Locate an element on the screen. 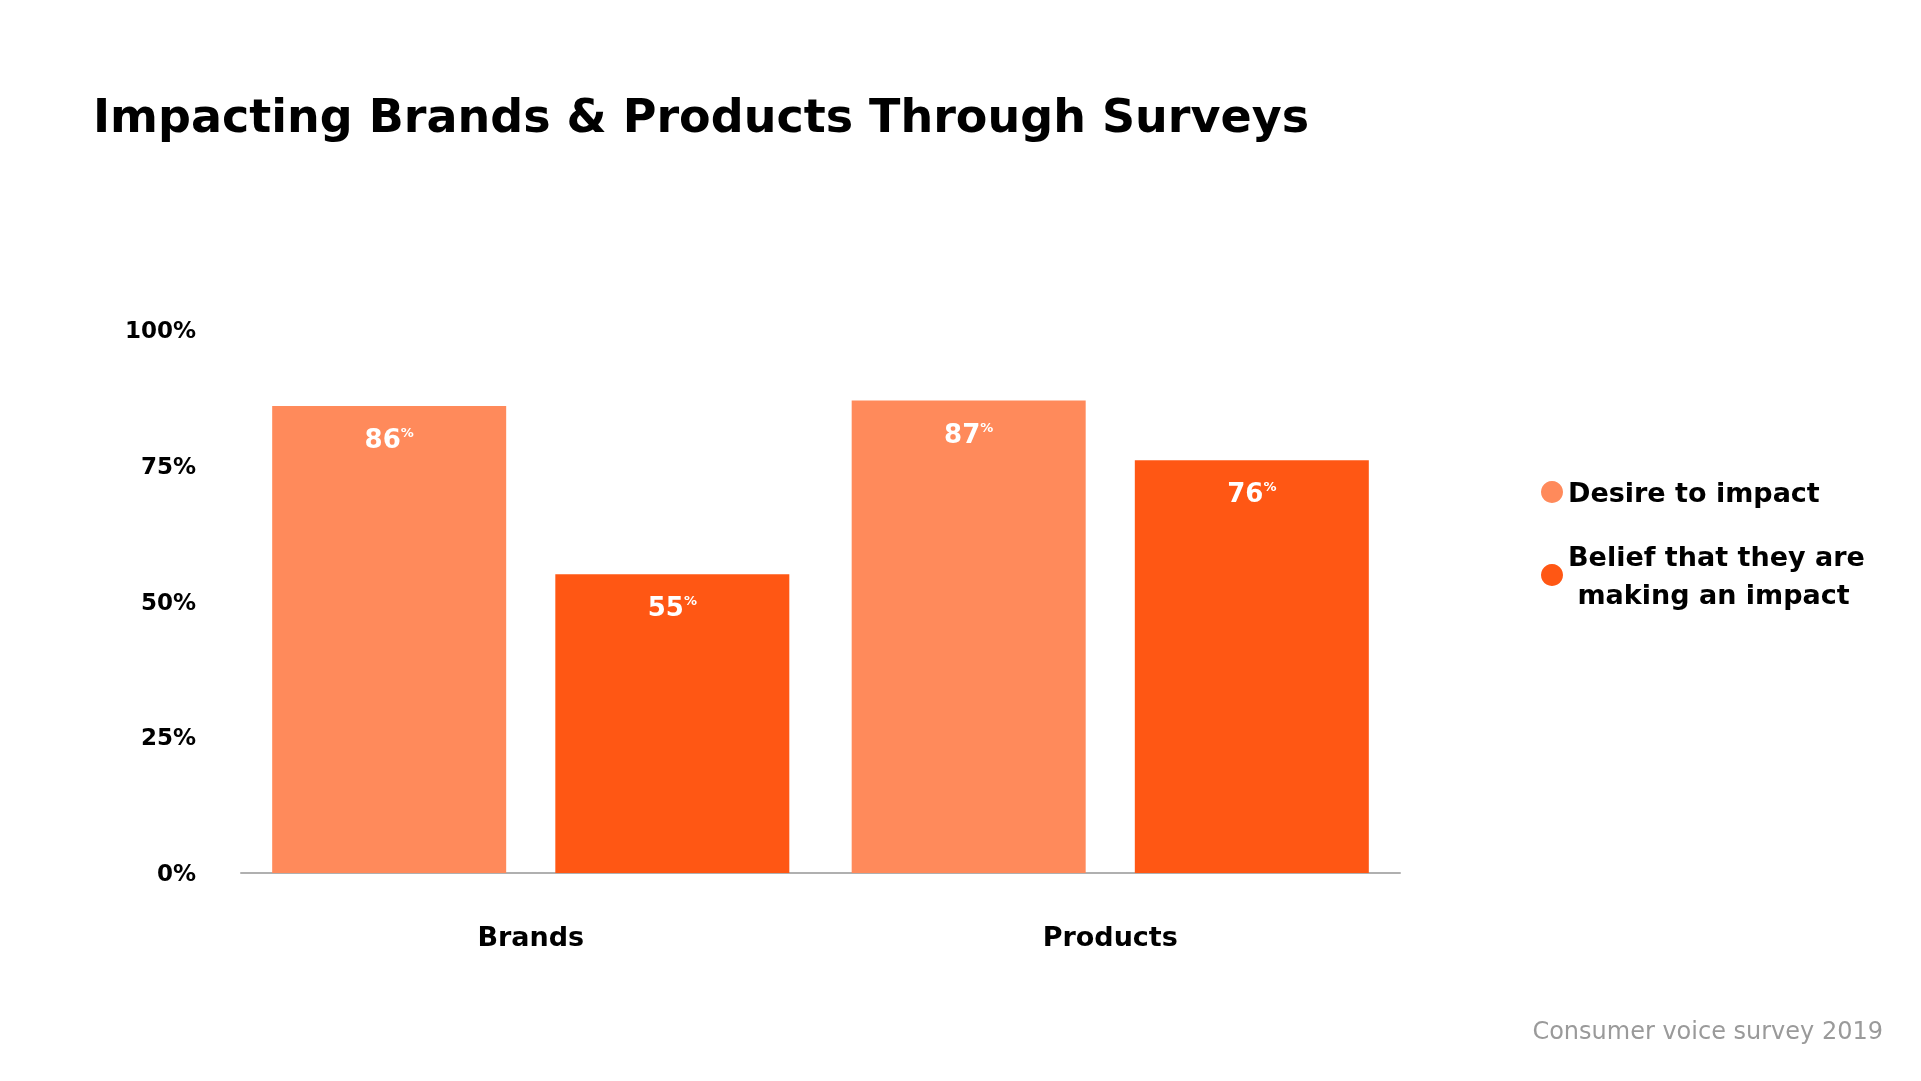 The image size is (1921, 1081). legend-label: Belief that they are making an impact is located at coordinates (1716, 575).